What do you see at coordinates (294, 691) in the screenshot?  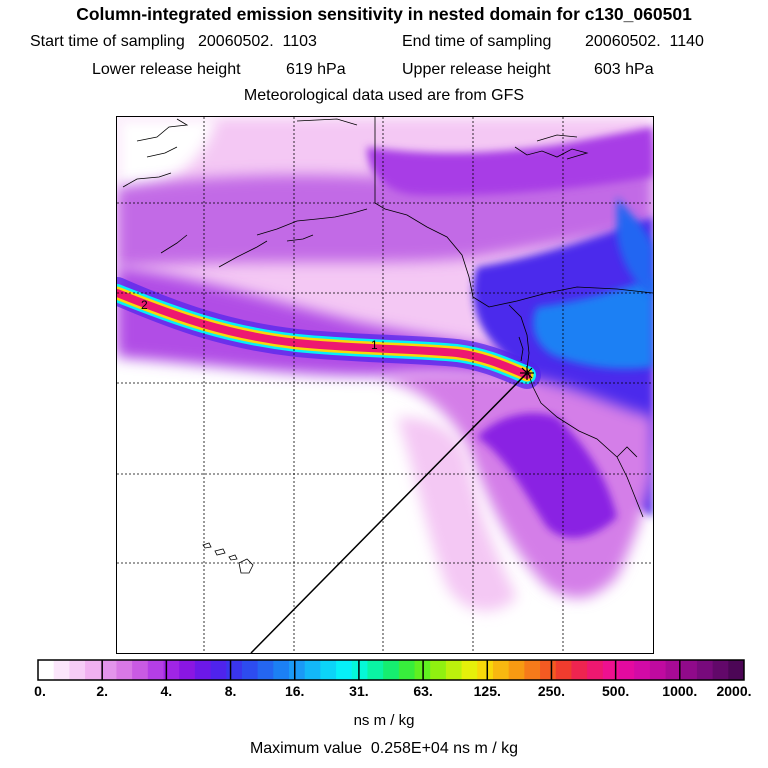 I see `colorbar-label: 16.` at bounding box center [294, 691].